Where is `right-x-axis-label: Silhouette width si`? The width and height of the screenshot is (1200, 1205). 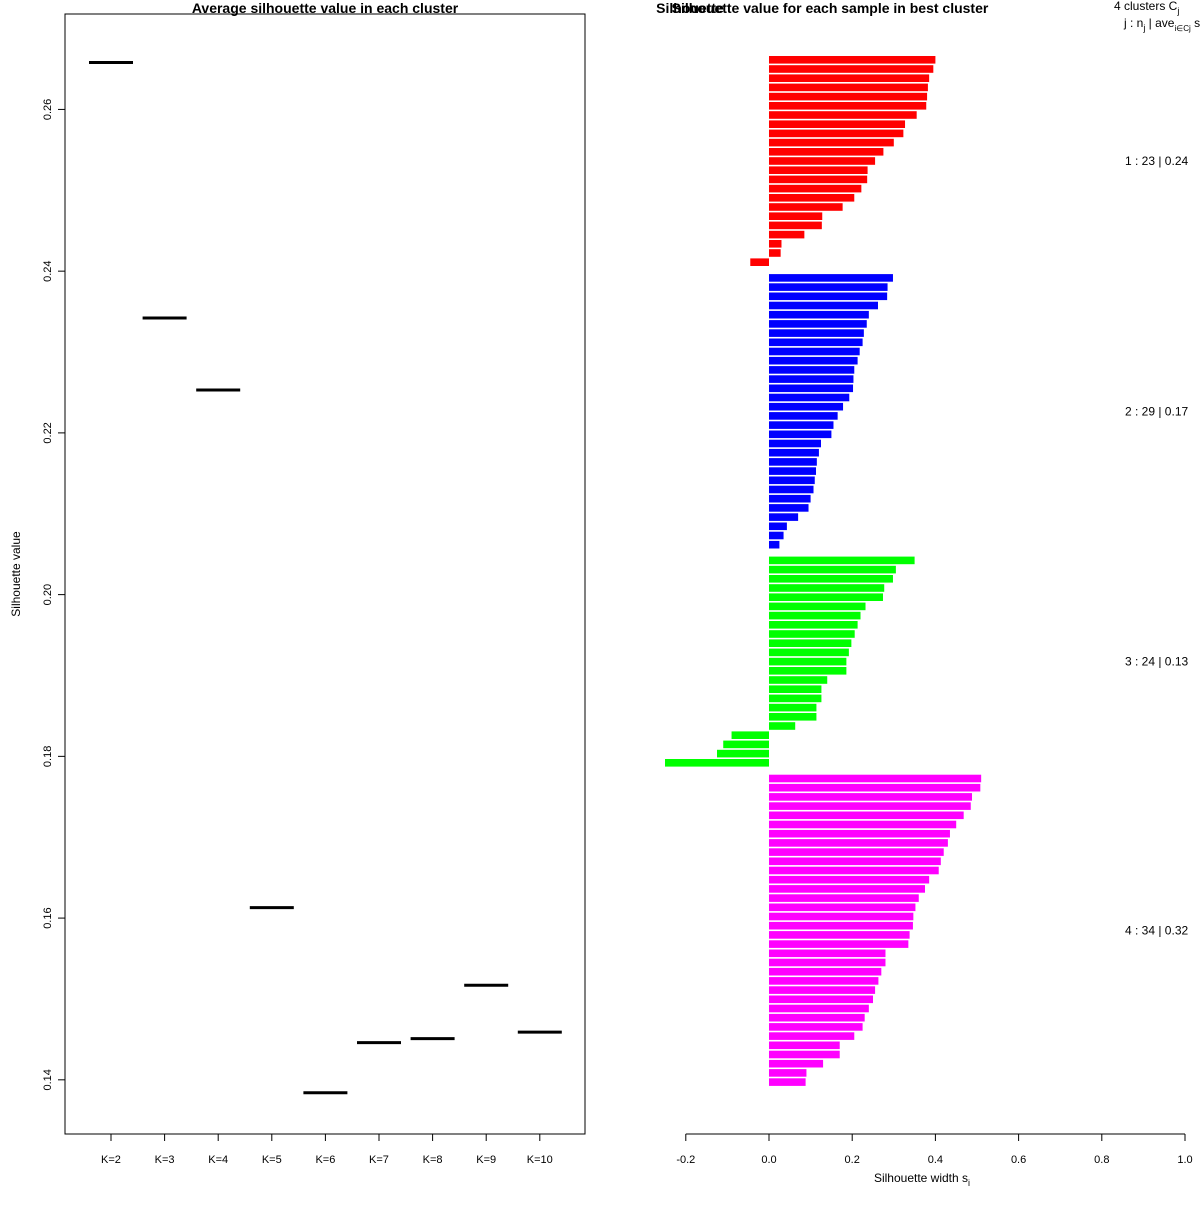
right-x-axis-label: Silhouette width si is located at coordinates (922, 1179).